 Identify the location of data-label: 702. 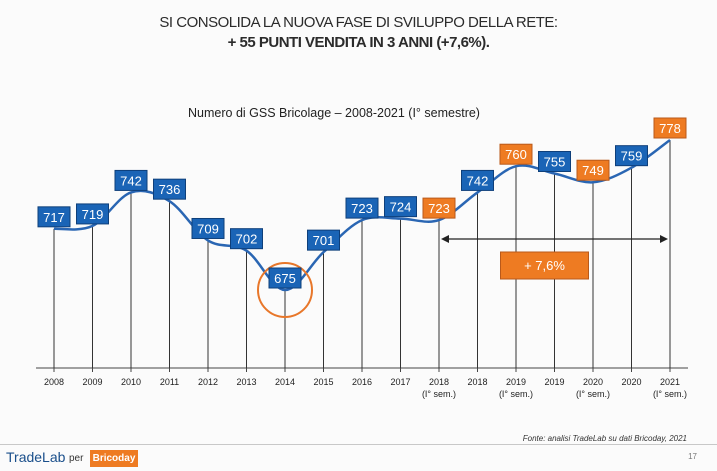
(246, 239).